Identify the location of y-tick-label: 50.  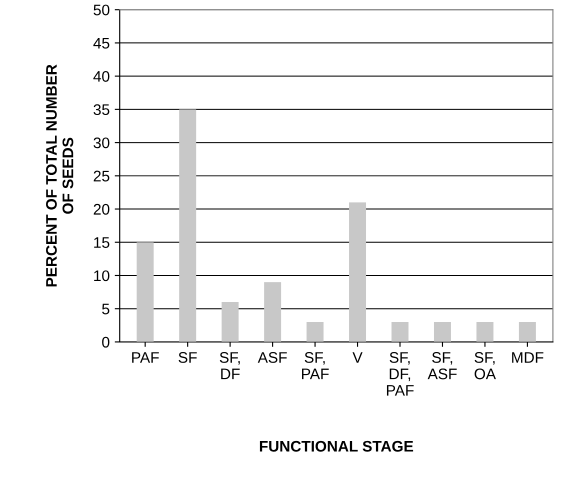
(102, 10).